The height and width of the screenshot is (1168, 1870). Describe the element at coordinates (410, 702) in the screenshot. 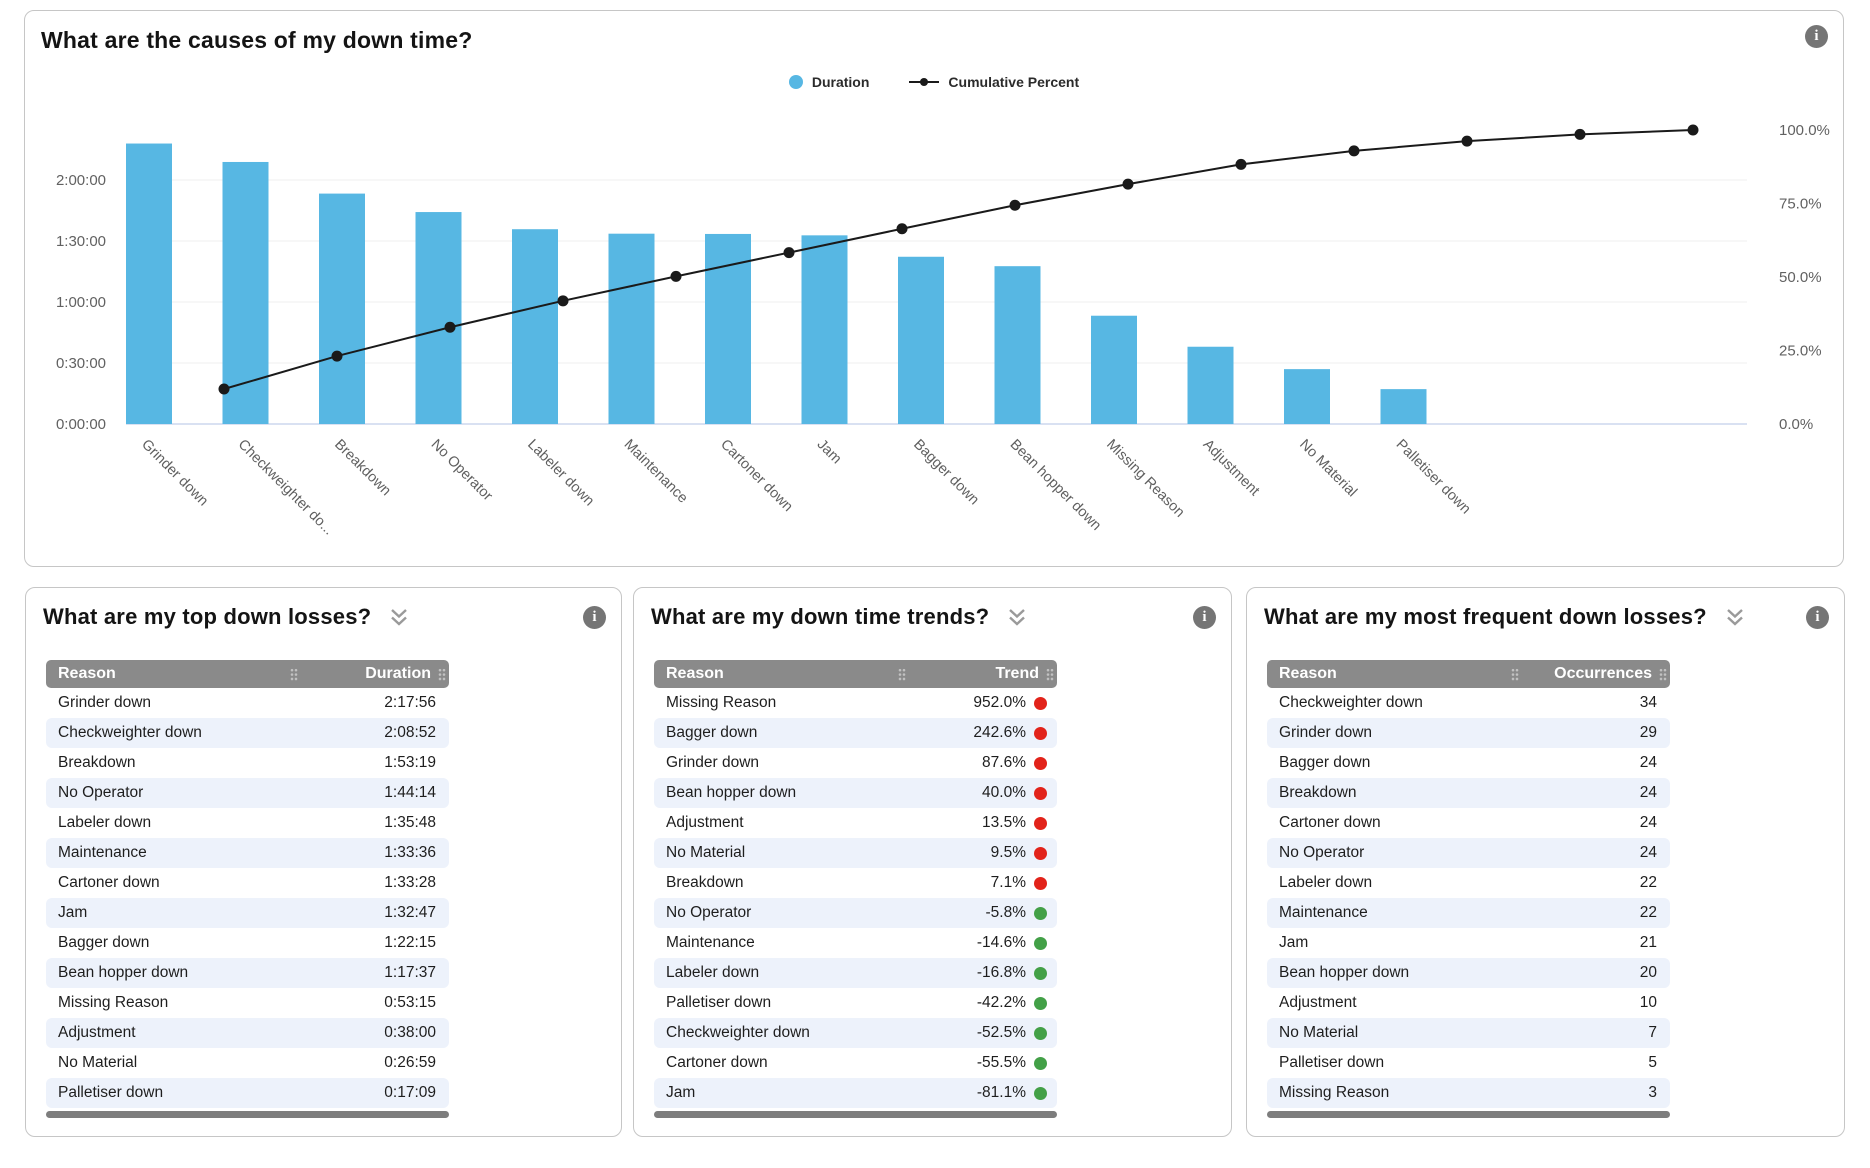

I see `value-cell: 2:17:56` at that location.